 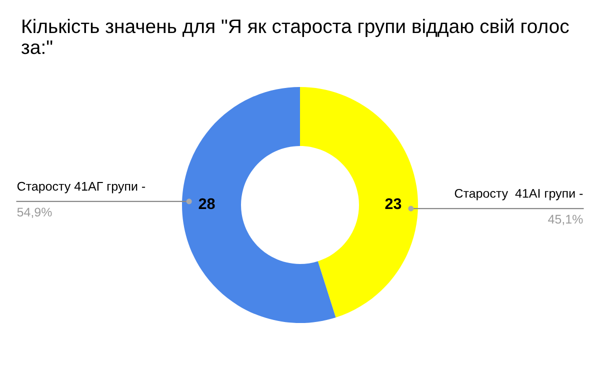 I want to click on text: 54,9%, so click(x=34, y=213).